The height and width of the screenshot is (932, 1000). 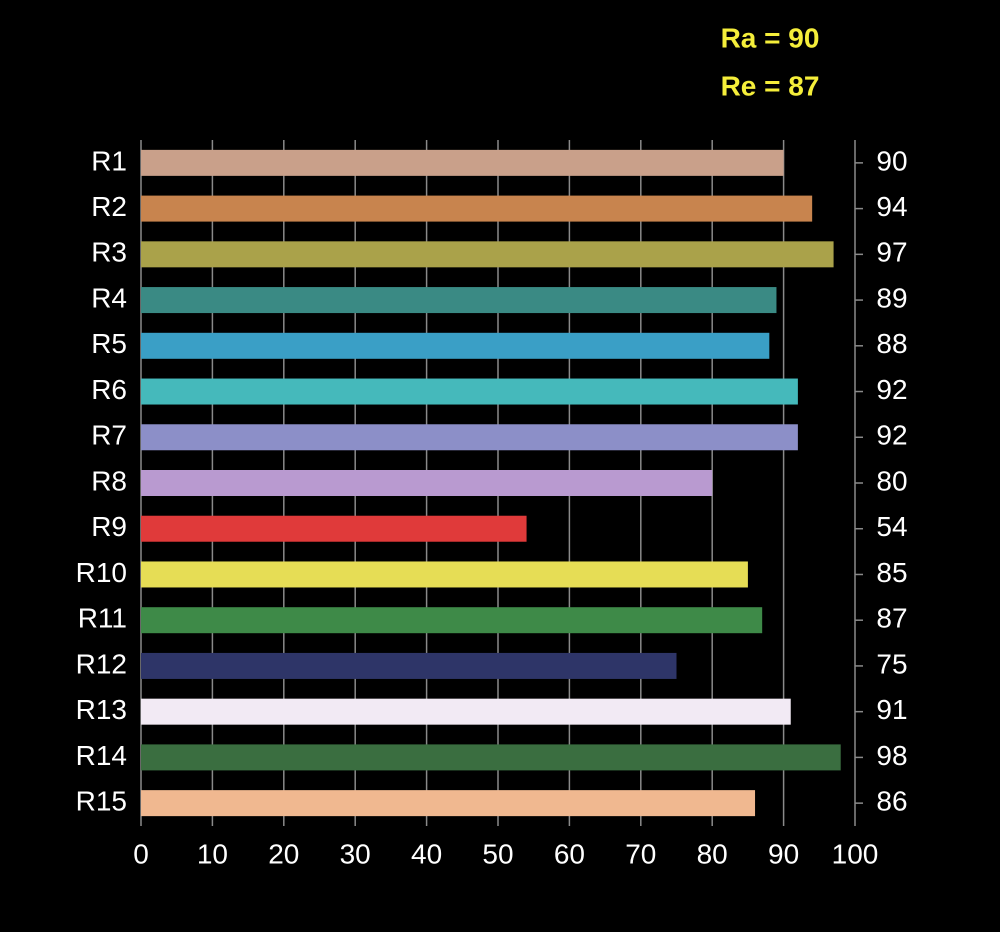 What do you see at coordinates (109, 160) in the screenshot?
I see `y-tick-label: R1` at bounding box center [109, 160].